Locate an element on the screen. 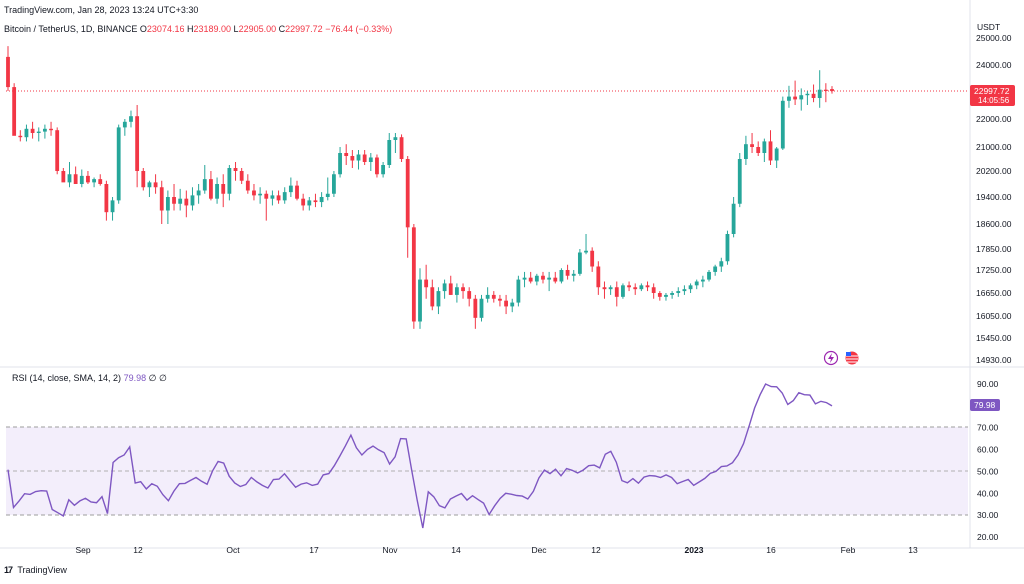 The height and width of the screenshot is (584, 1024). lightning-icon is located at coordinates (831, 358).